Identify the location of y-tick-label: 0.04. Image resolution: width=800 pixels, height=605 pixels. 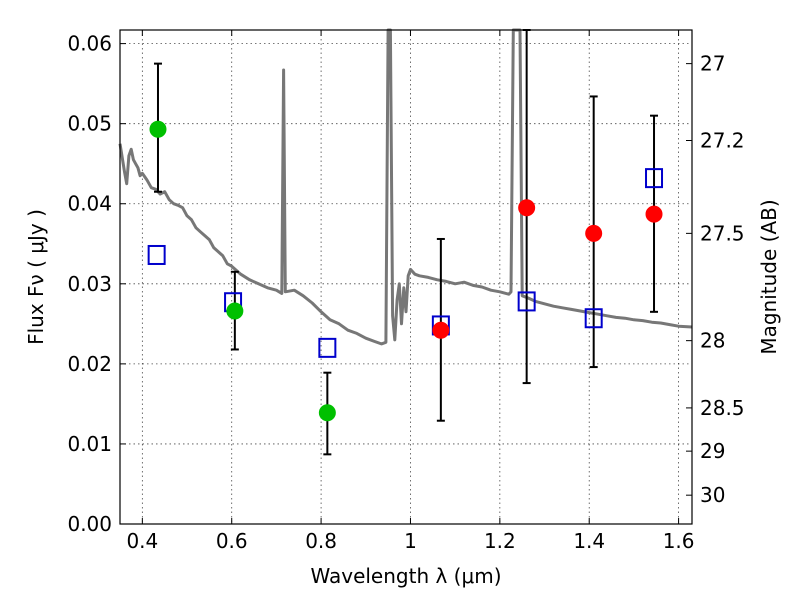
(89, 204).